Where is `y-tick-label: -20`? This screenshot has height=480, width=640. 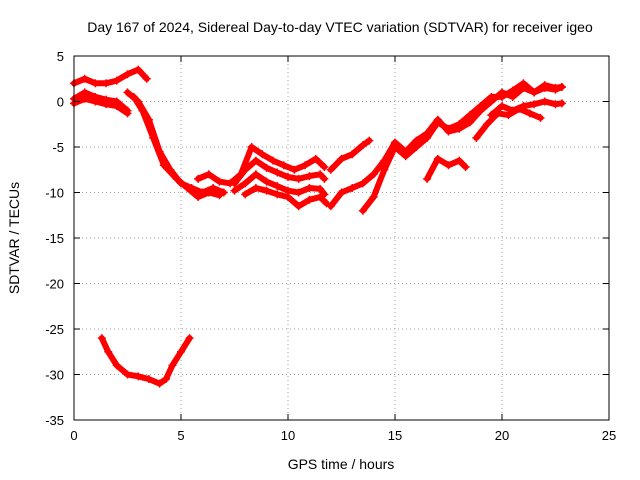
y-tick-label: -20 is located at coordinates (54, 284).